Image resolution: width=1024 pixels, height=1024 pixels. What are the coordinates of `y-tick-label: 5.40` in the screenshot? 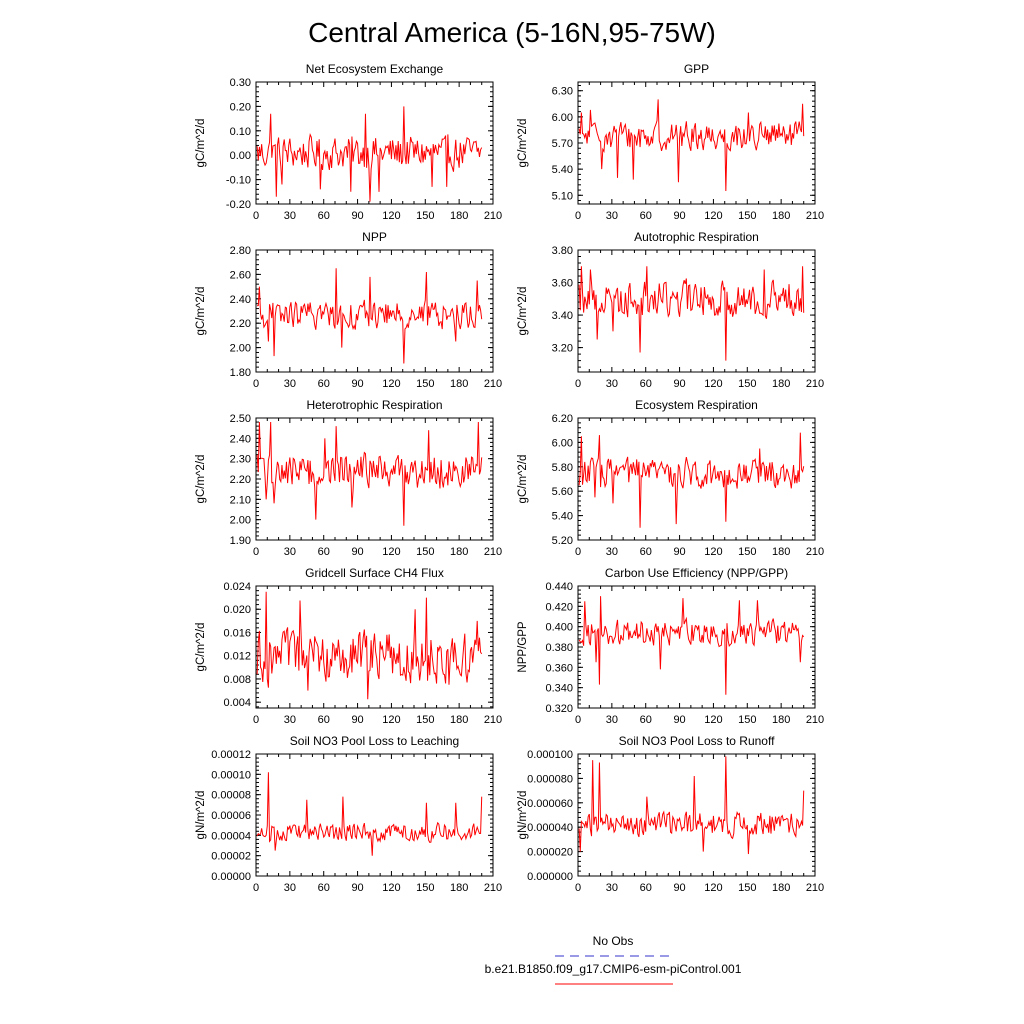 It's located at (562, 170).